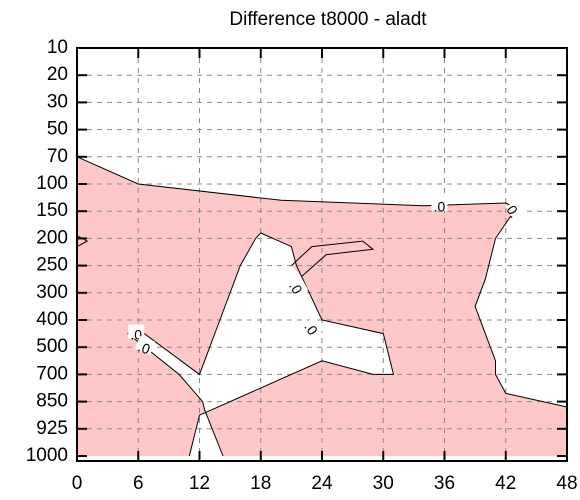 The image size is (580, 500). What do you see at coordinates (57, 129) in the screenshot?
I see `y-tick-label-50: 50` at bounding box center [57, 129].